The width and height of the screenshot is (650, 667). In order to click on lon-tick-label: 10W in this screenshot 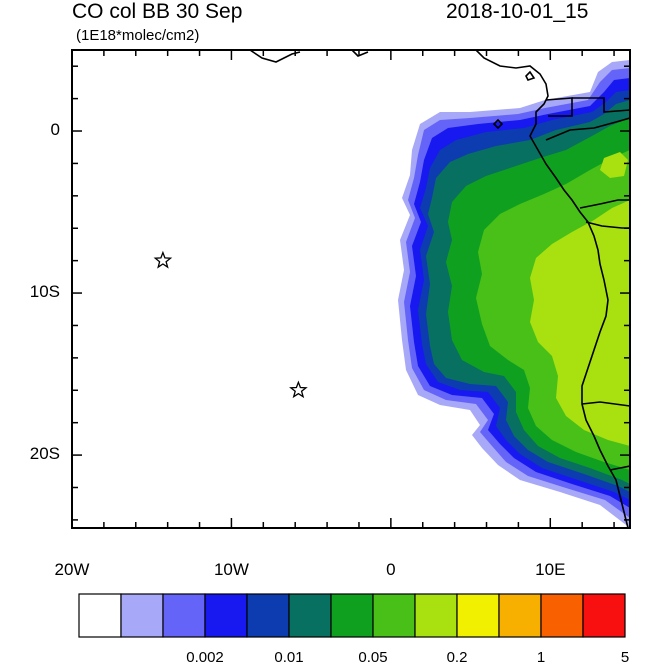, I will do `click(231, 569)`.